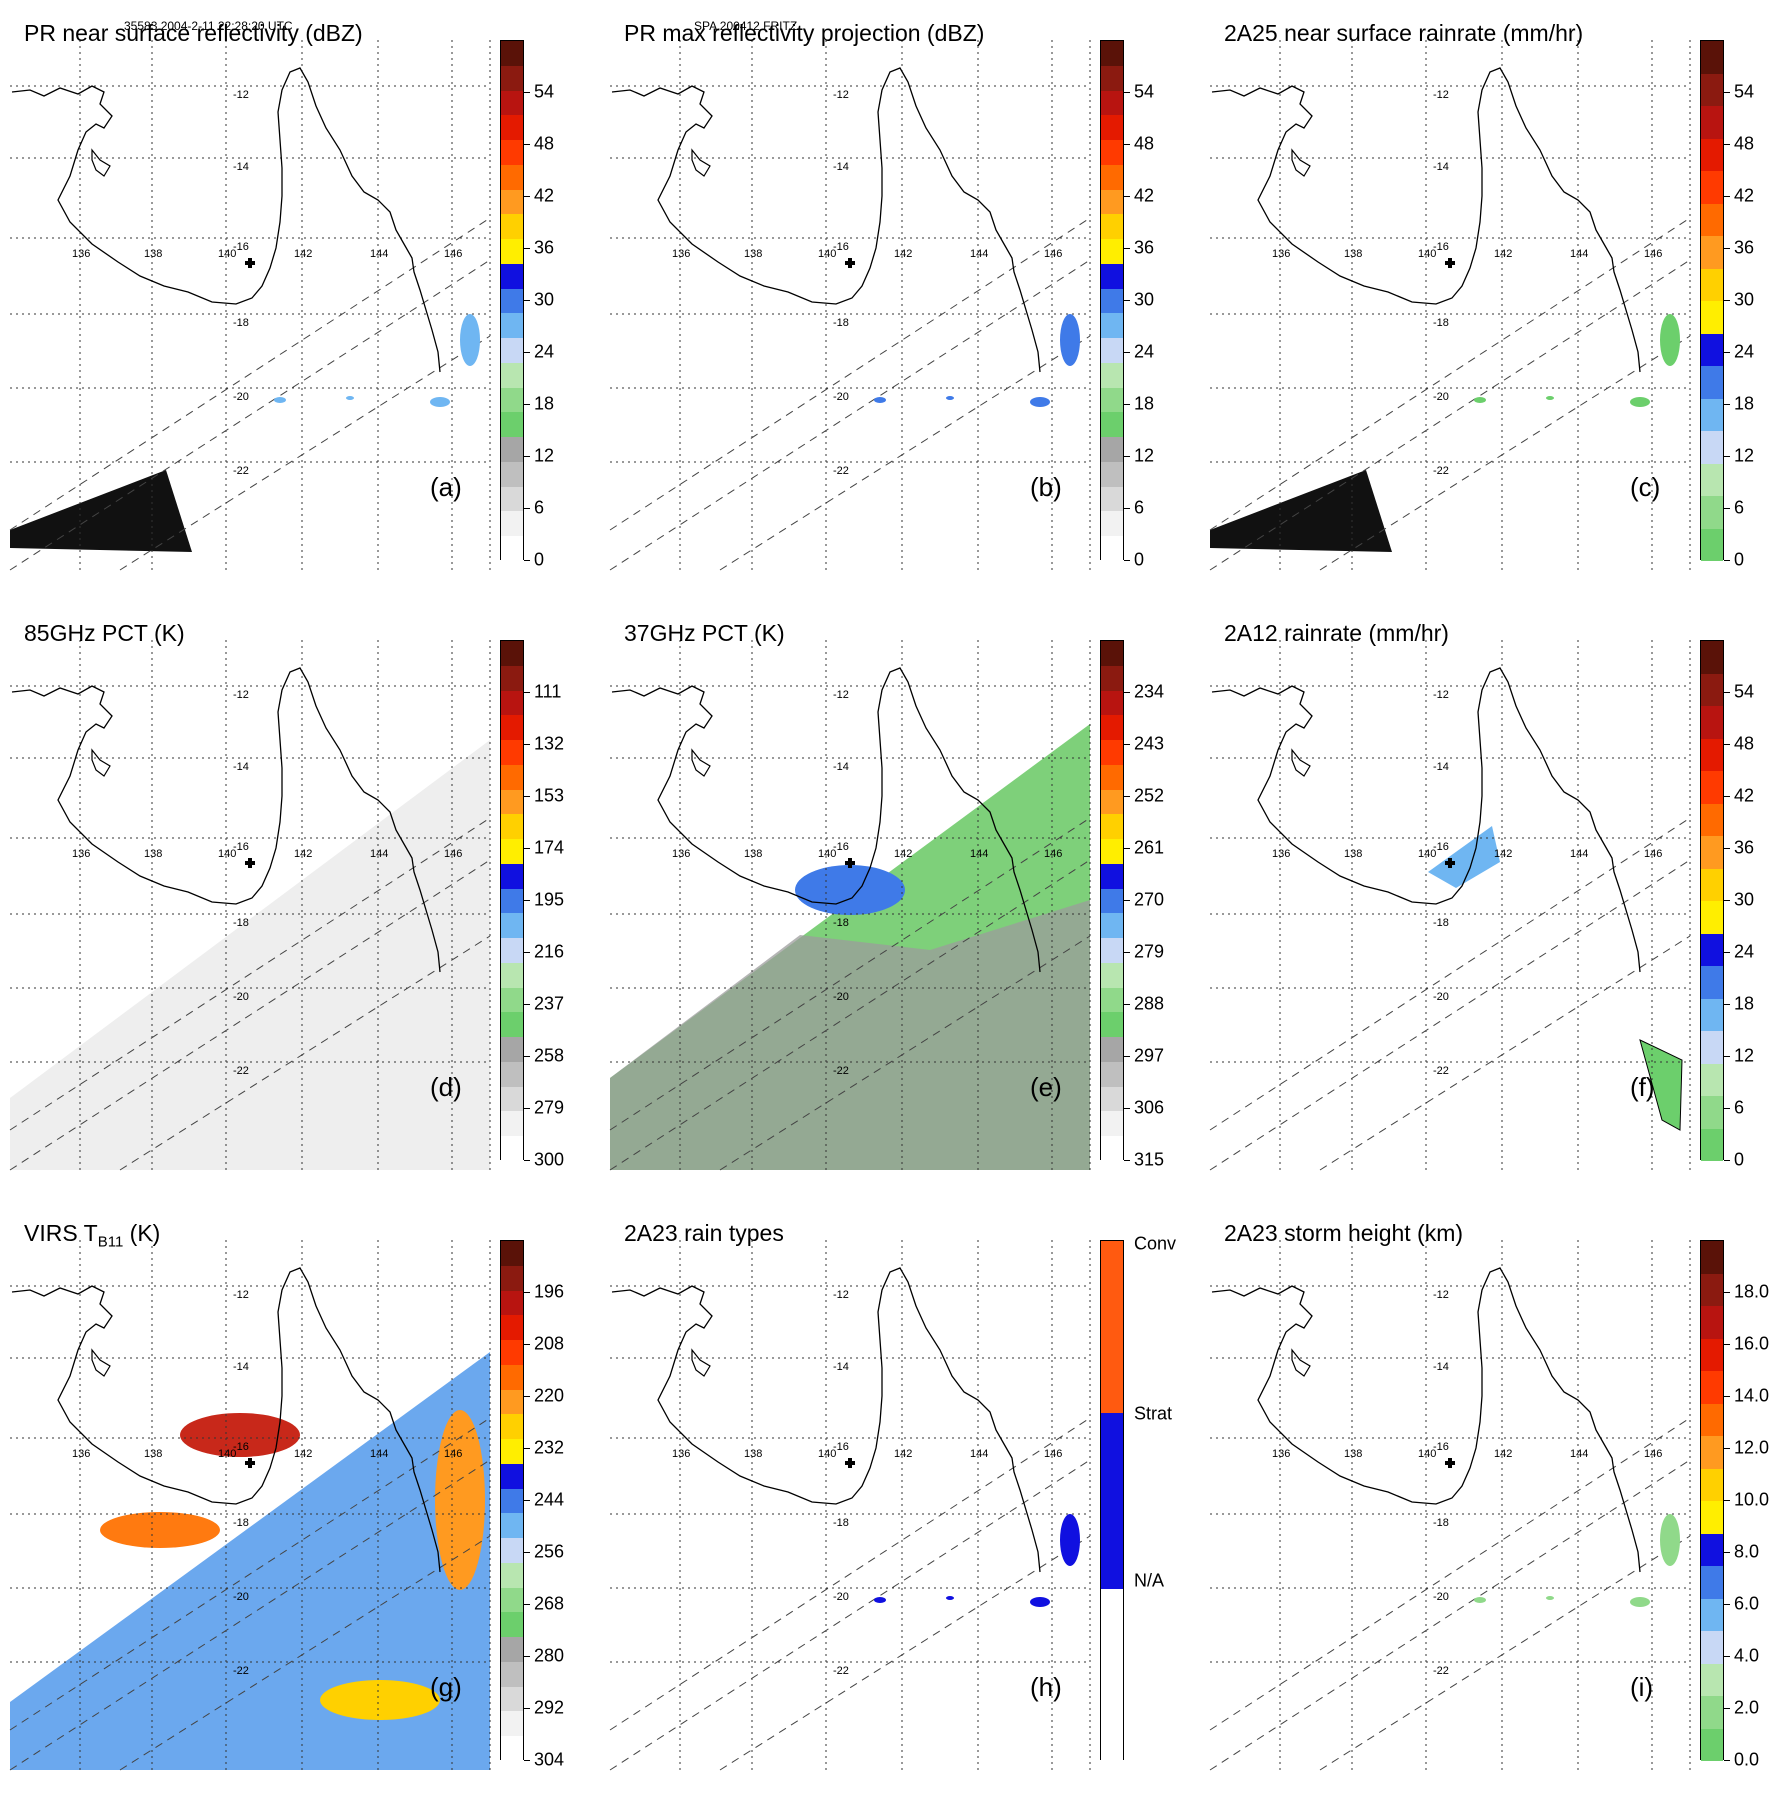  What do you see at coordinates (250, 305) in the screenshot?
I see `map-plot-a: 136 138 140 142 144 146 -12 -14 -16 -18 -20 -22` at bounding box center [250, 305].